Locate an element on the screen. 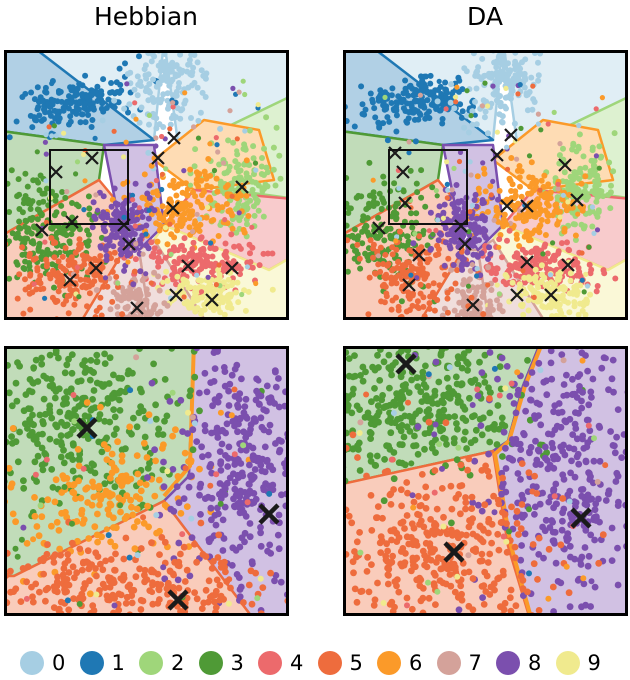 Image resolution: width=630 pixels, height=680 pixels. prototype-marker is located at coordinates (137, 308).